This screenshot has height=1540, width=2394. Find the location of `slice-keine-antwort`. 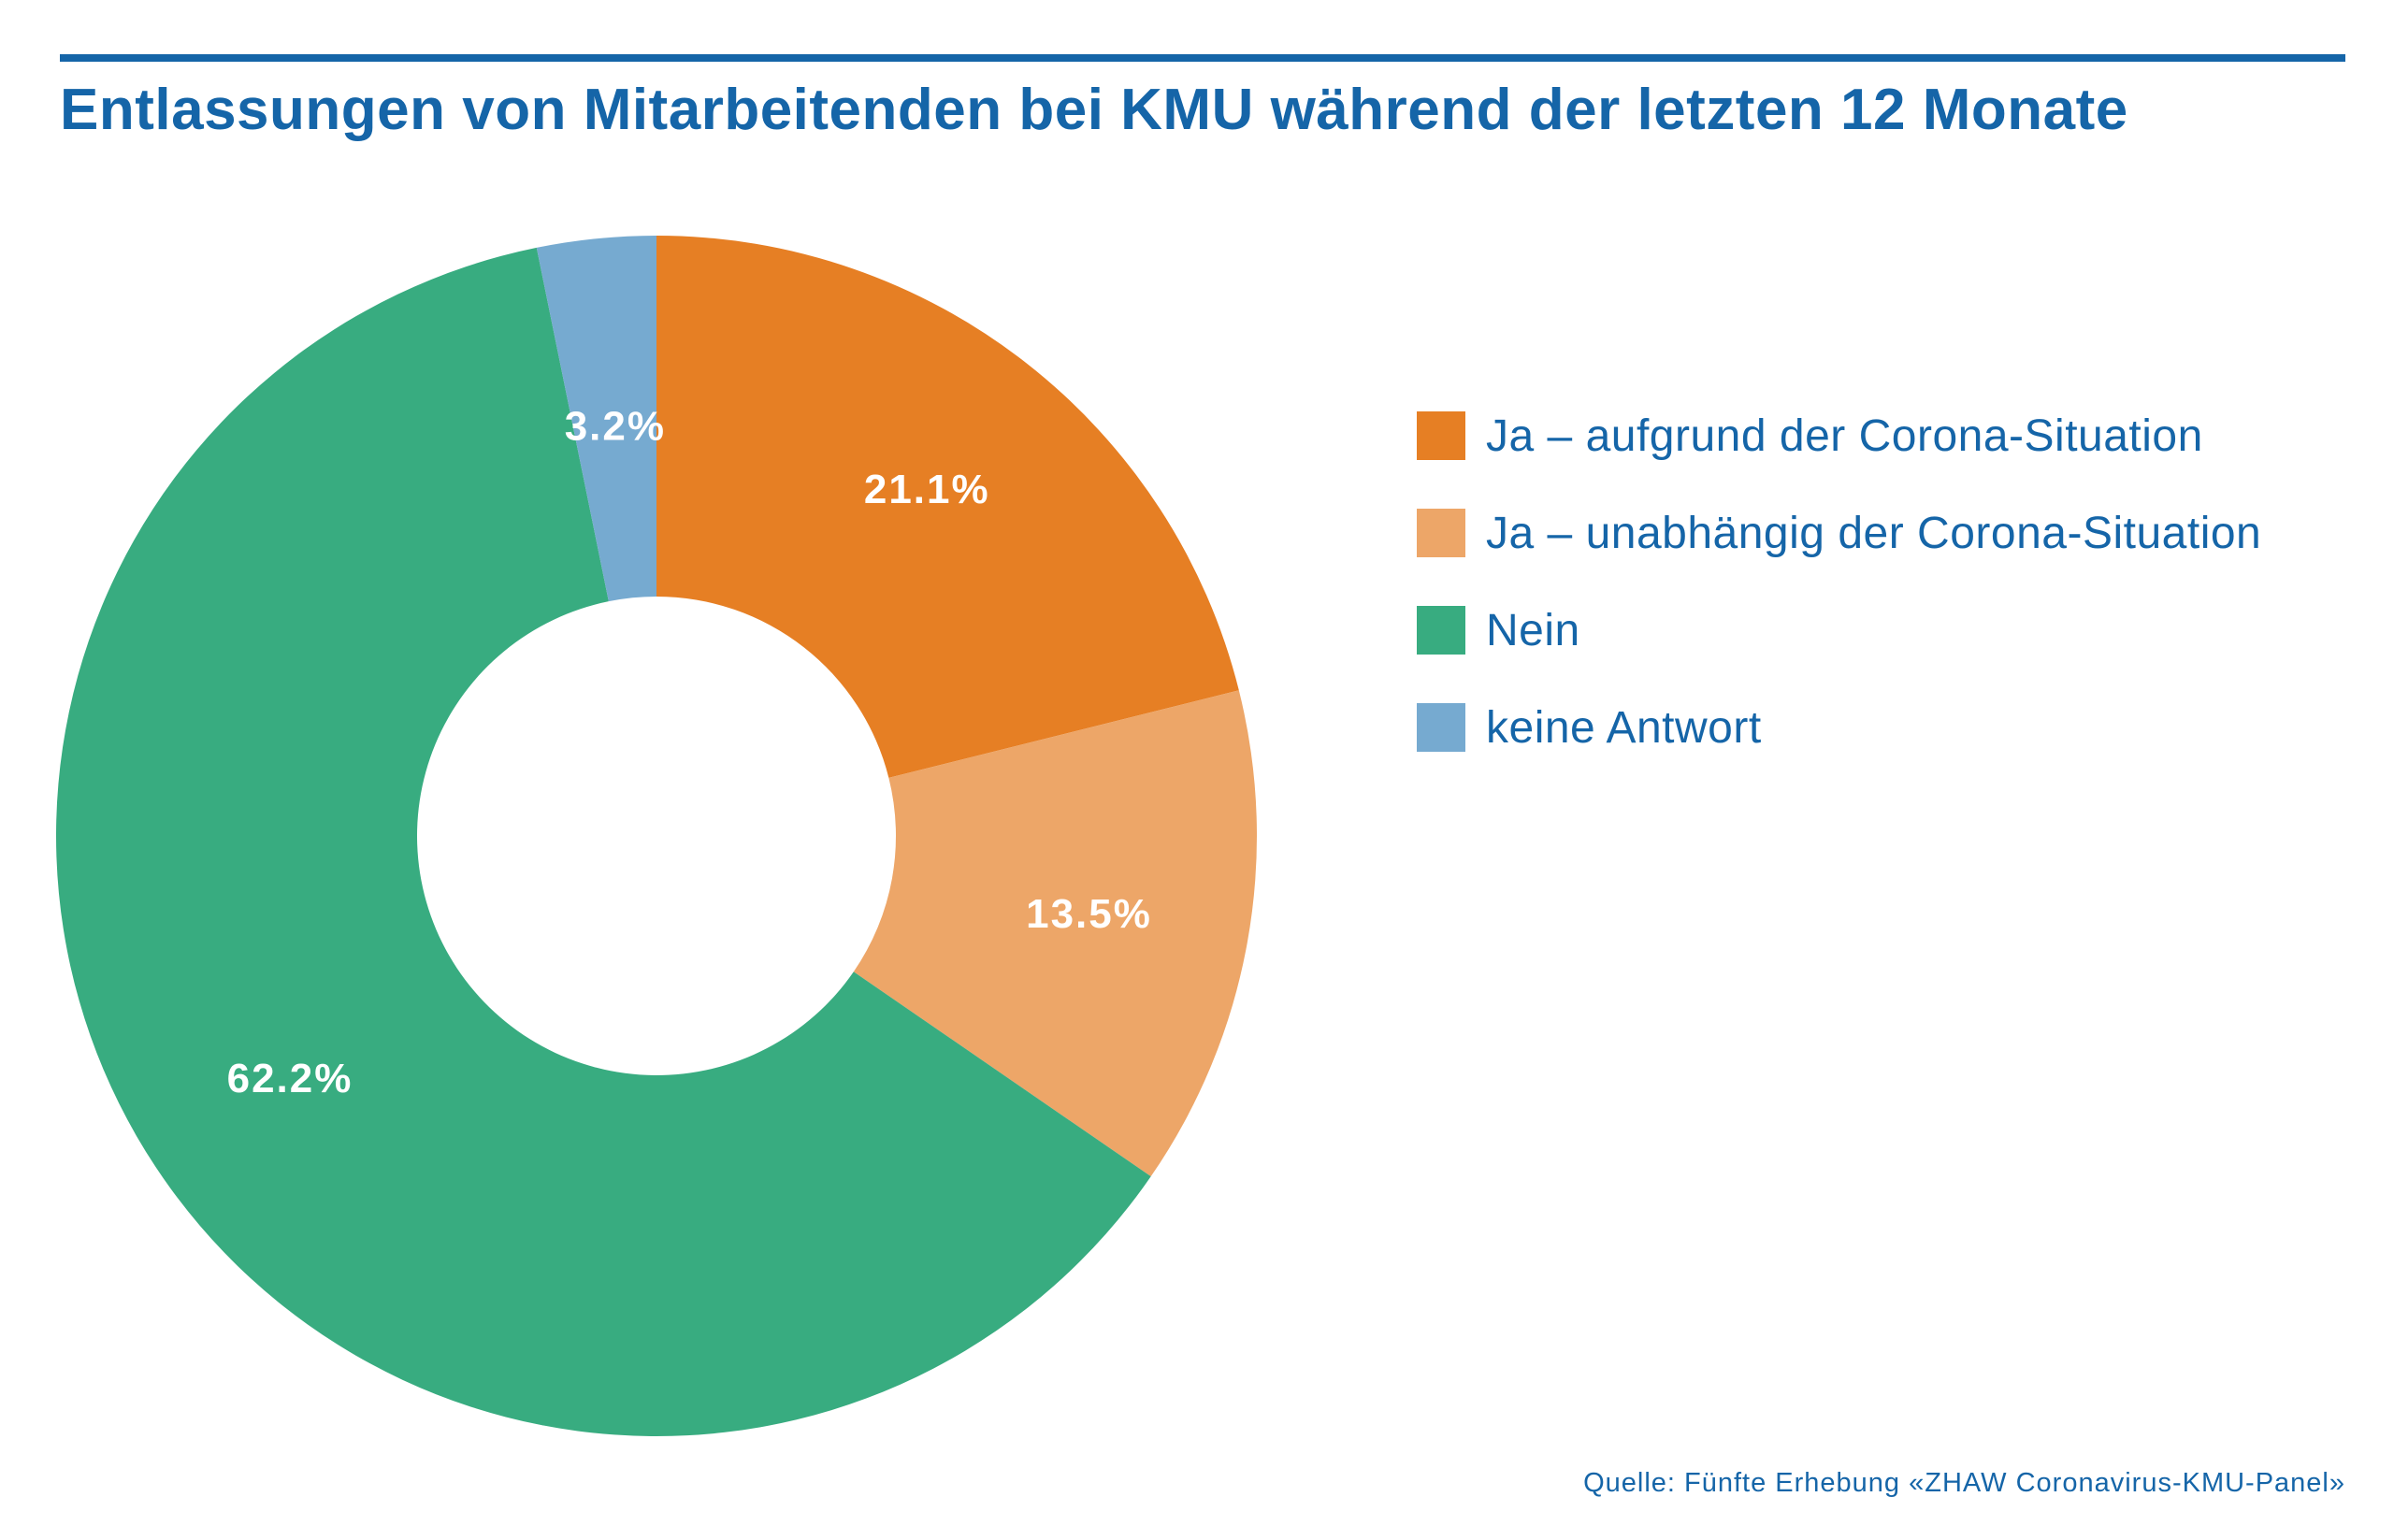

slice-keine-antwort is located at coordinates (596, 419).